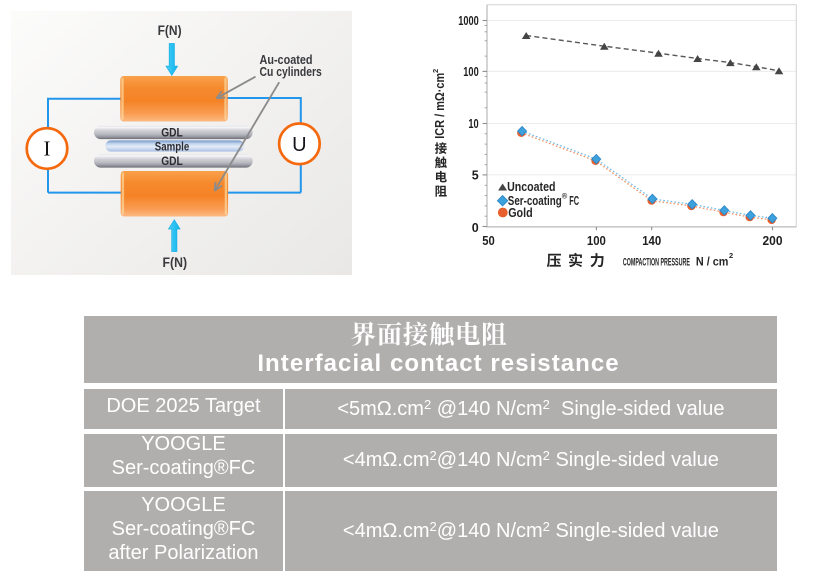 The image size is (832, 578). I want to click on svg-text: COMPACTION PRESSURE, so click(656, 262).